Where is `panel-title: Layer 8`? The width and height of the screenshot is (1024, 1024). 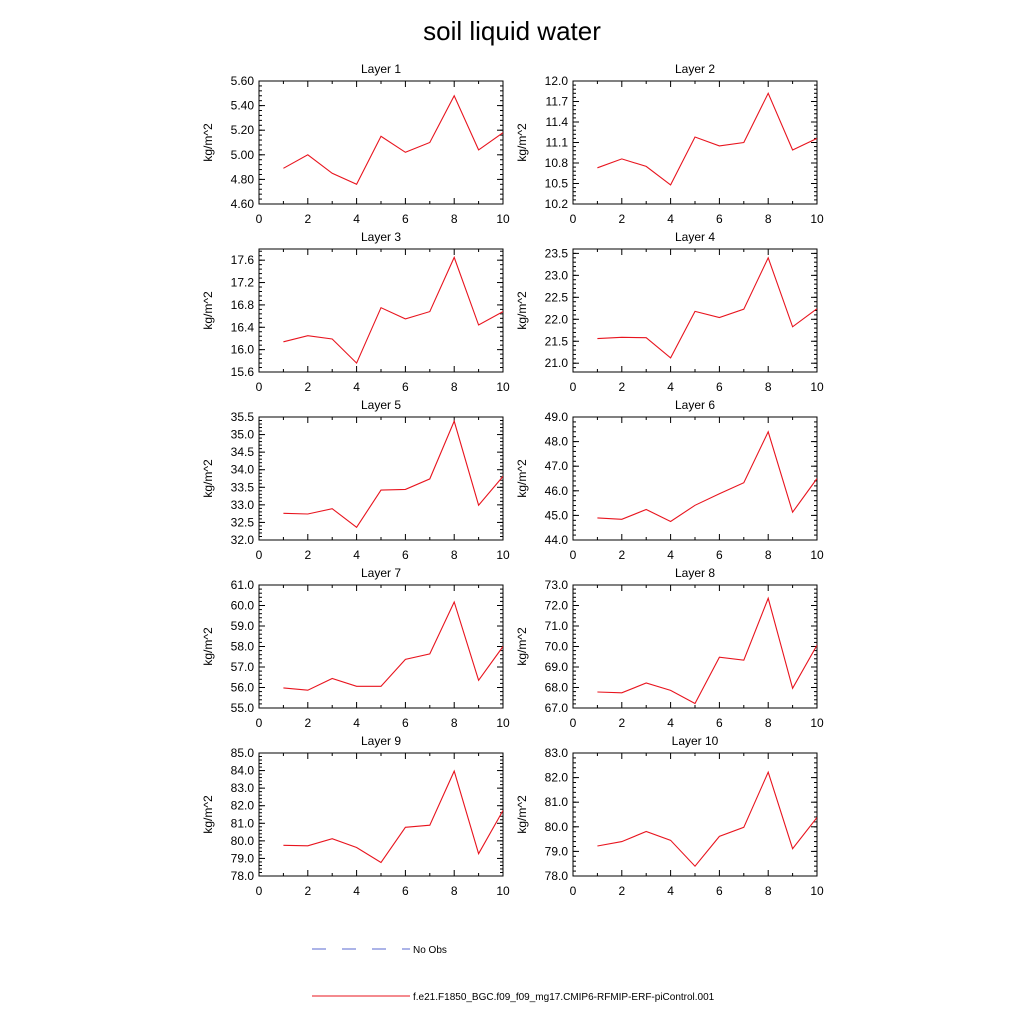 panel-title: Layer 8 is located at coordinates (695, 573).